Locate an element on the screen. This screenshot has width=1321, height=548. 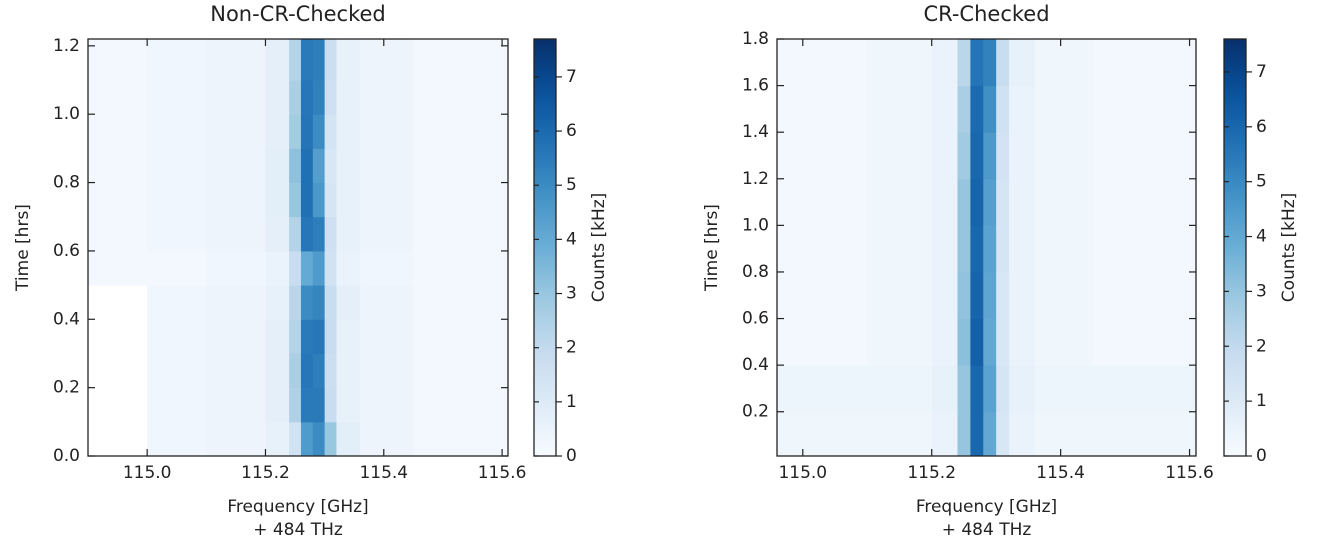
colorbar is located at coordinates (545, 247).